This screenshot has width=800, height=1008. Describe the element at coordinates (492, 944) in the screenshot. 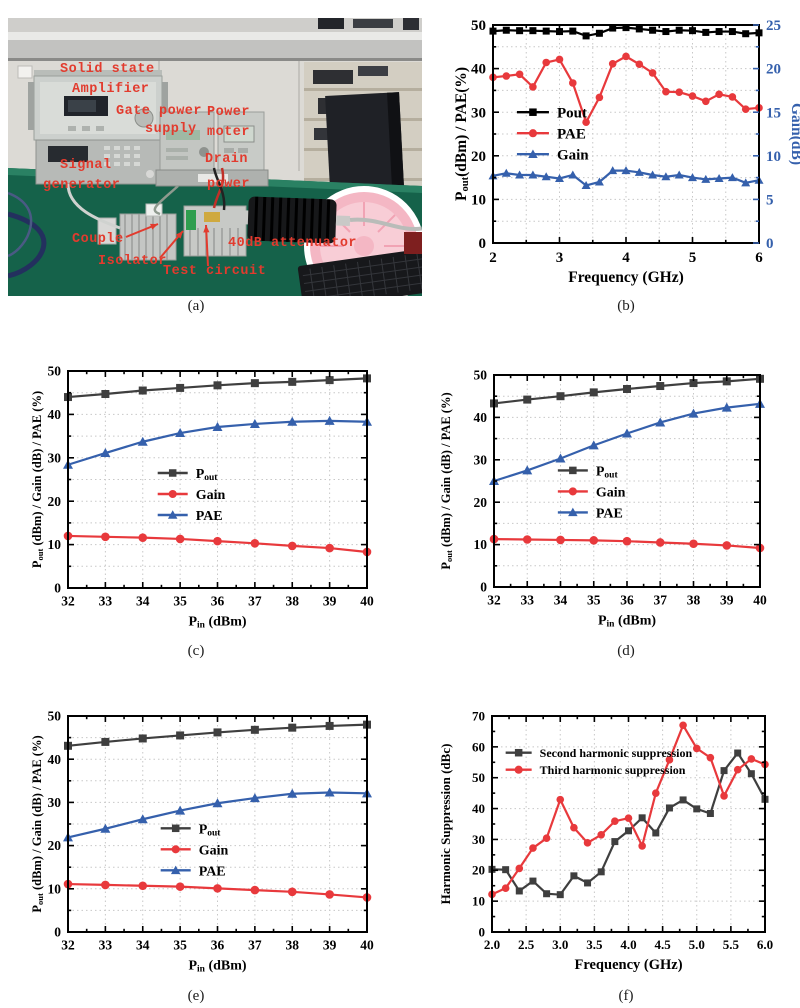

I see `svg-text: 2.0` at that location.